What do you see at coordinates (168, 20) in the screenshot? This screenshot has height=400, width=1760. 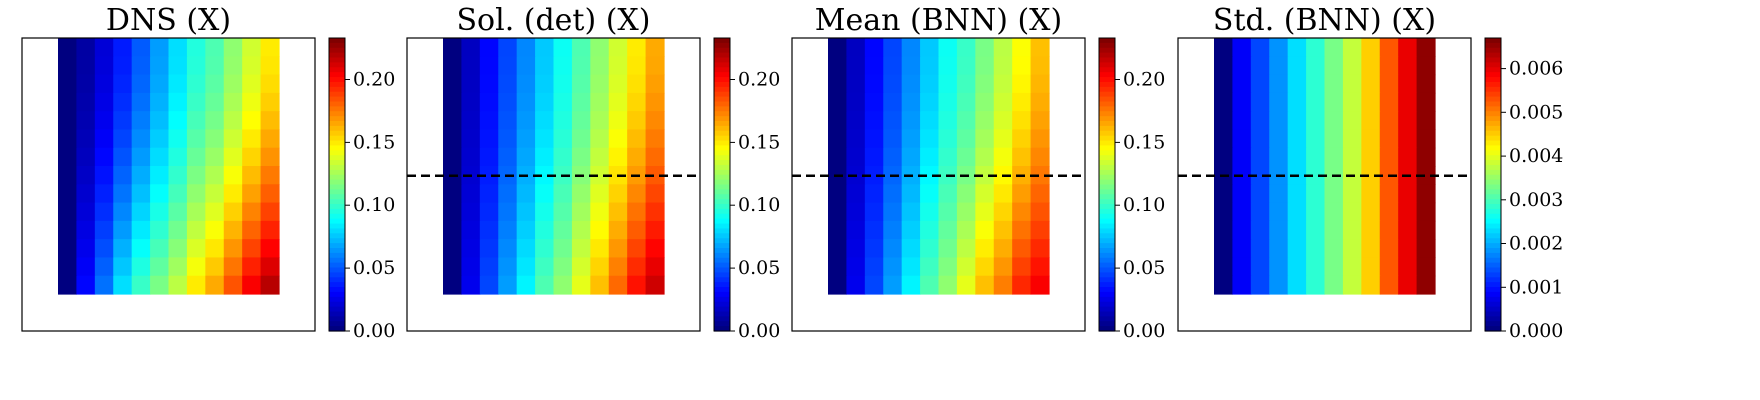 I see `panel-title: DNS (X)` at bounding box center [168, 20].